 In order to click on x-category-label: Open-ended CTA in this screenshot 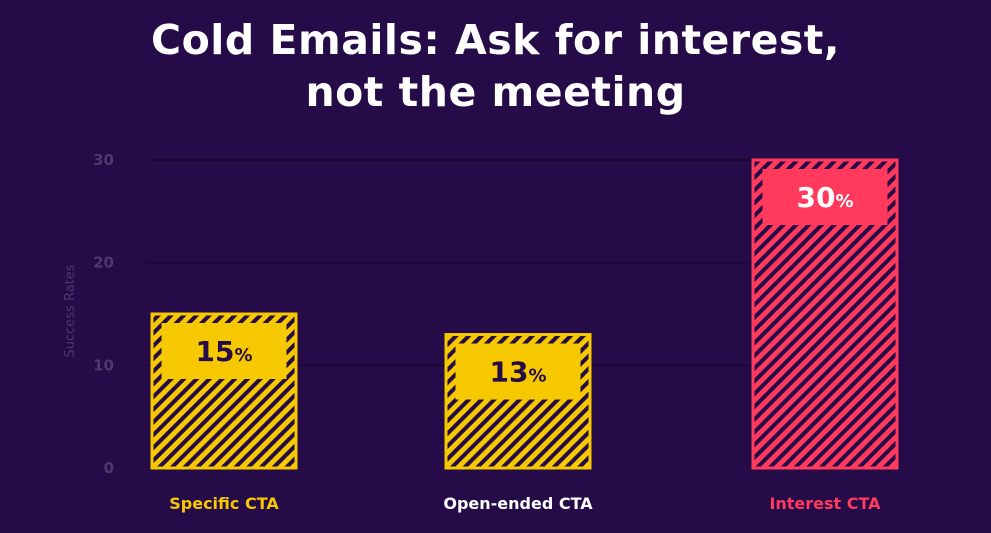, I will do `click(518, 503)`.